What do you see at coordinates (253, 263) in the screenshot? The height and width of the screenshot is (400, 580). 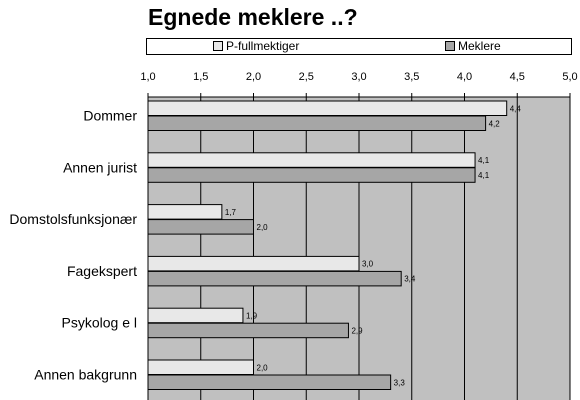 I see `bar-p-fullmektiger-fagekspert` at bounding box center [253, 263].